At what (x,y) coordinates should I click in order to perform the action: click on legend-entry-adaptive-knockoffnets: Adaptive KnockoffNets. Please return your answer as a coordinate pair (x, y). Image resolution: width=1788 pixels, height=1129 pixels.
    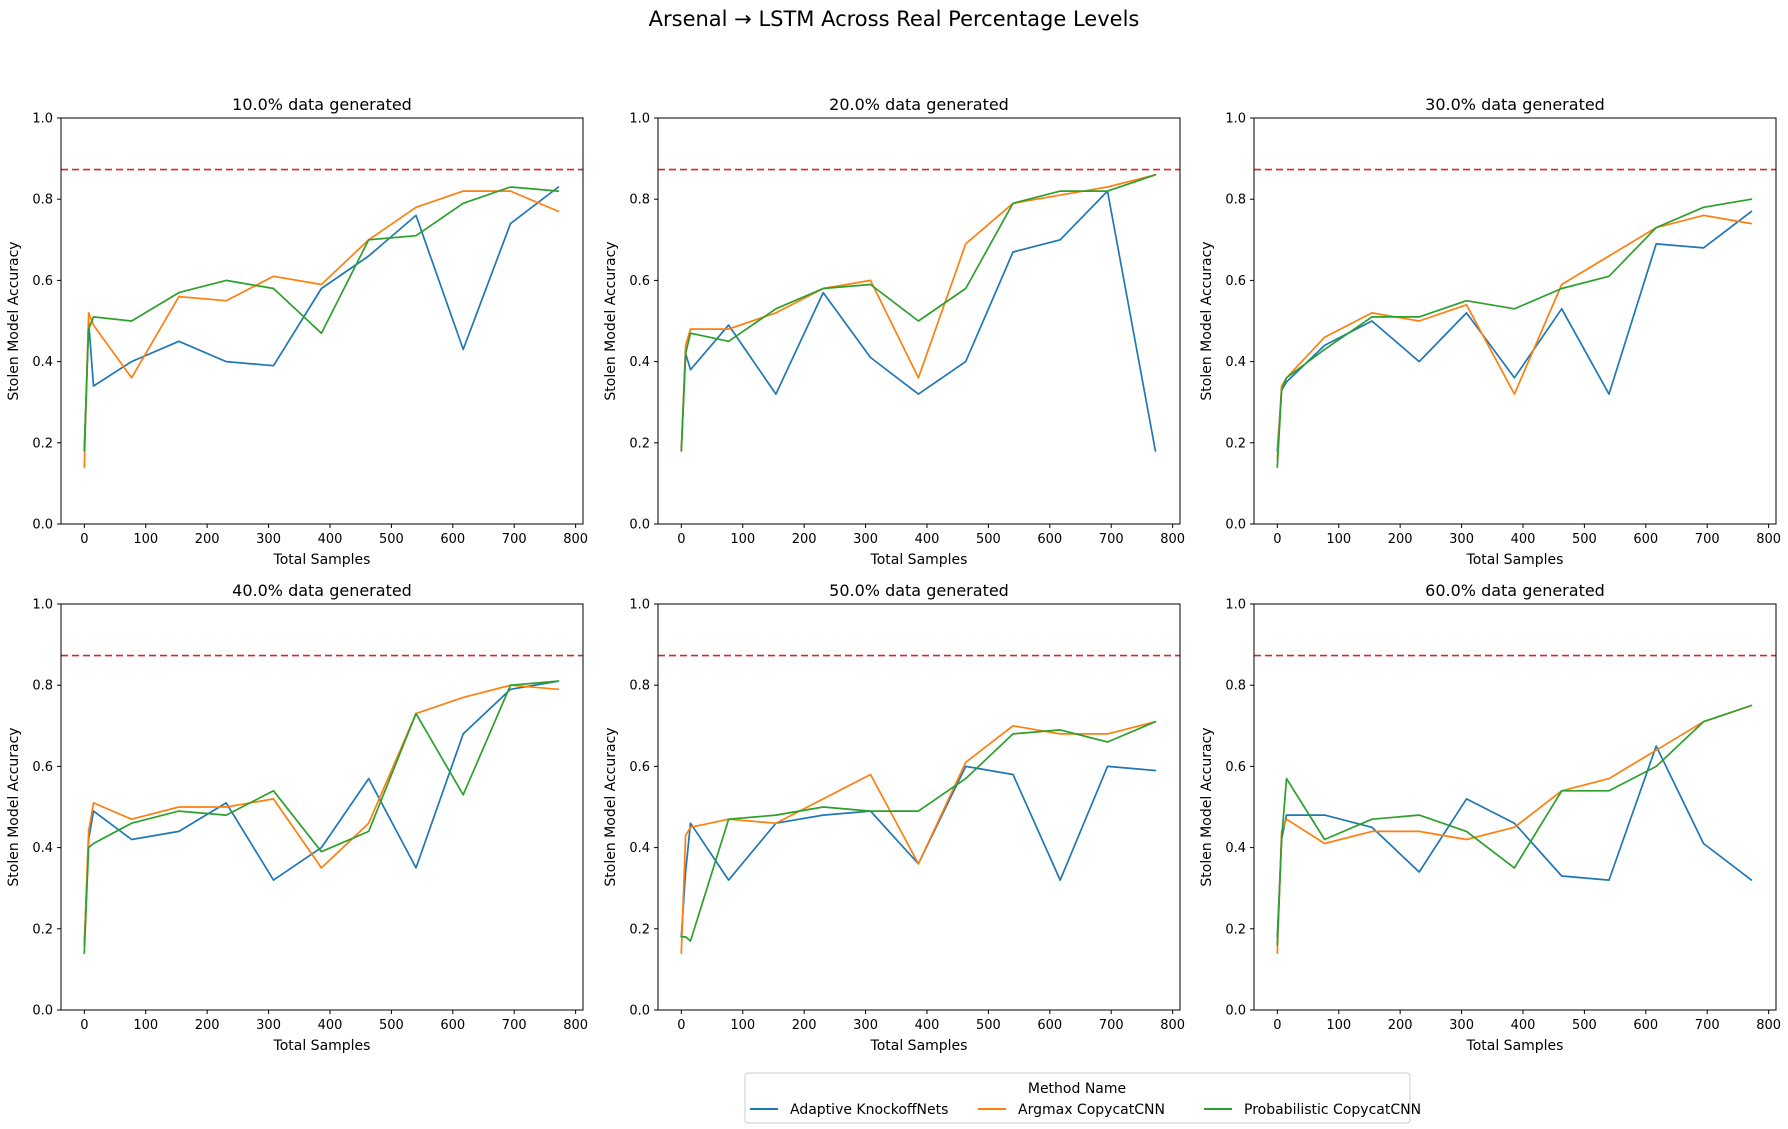
    Looking at the image, I should click on (849, 1110).